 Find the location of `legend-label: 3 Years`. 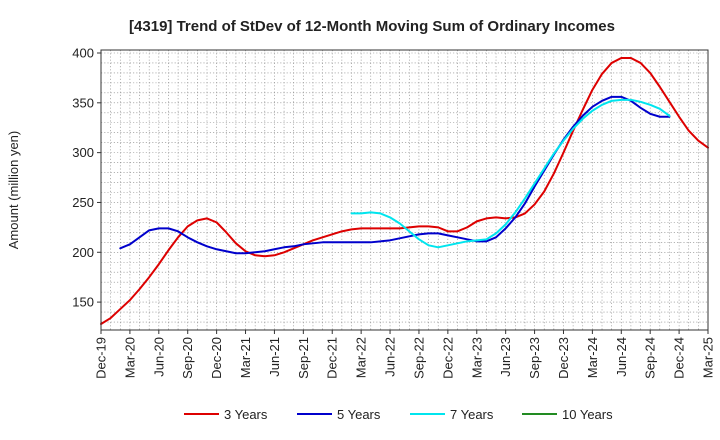

legend-label: 3 Years is located at coordinates (246, 414).